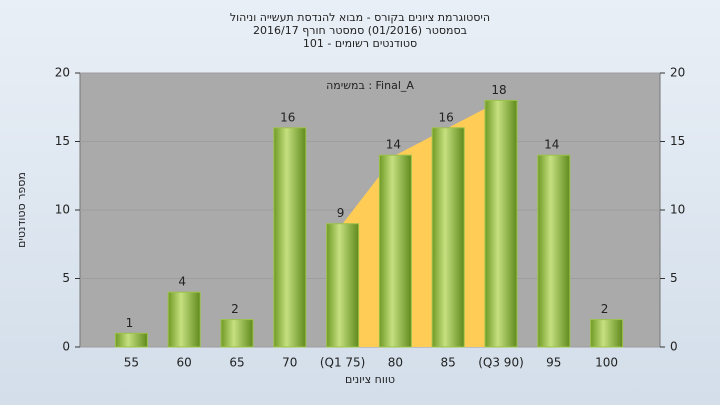  Describe the element at coordinates (341, 213) in the screenshot. I see `value-label: 9` at that location.